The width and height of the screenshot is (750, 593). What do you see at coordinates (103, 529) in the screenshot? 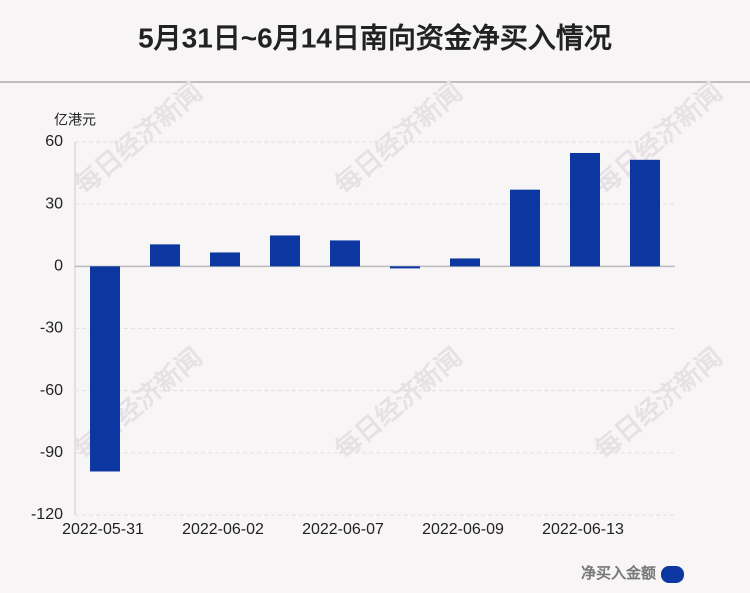
I see `x-tick-label: 2022-05-31` at bounding box center [103, 529].